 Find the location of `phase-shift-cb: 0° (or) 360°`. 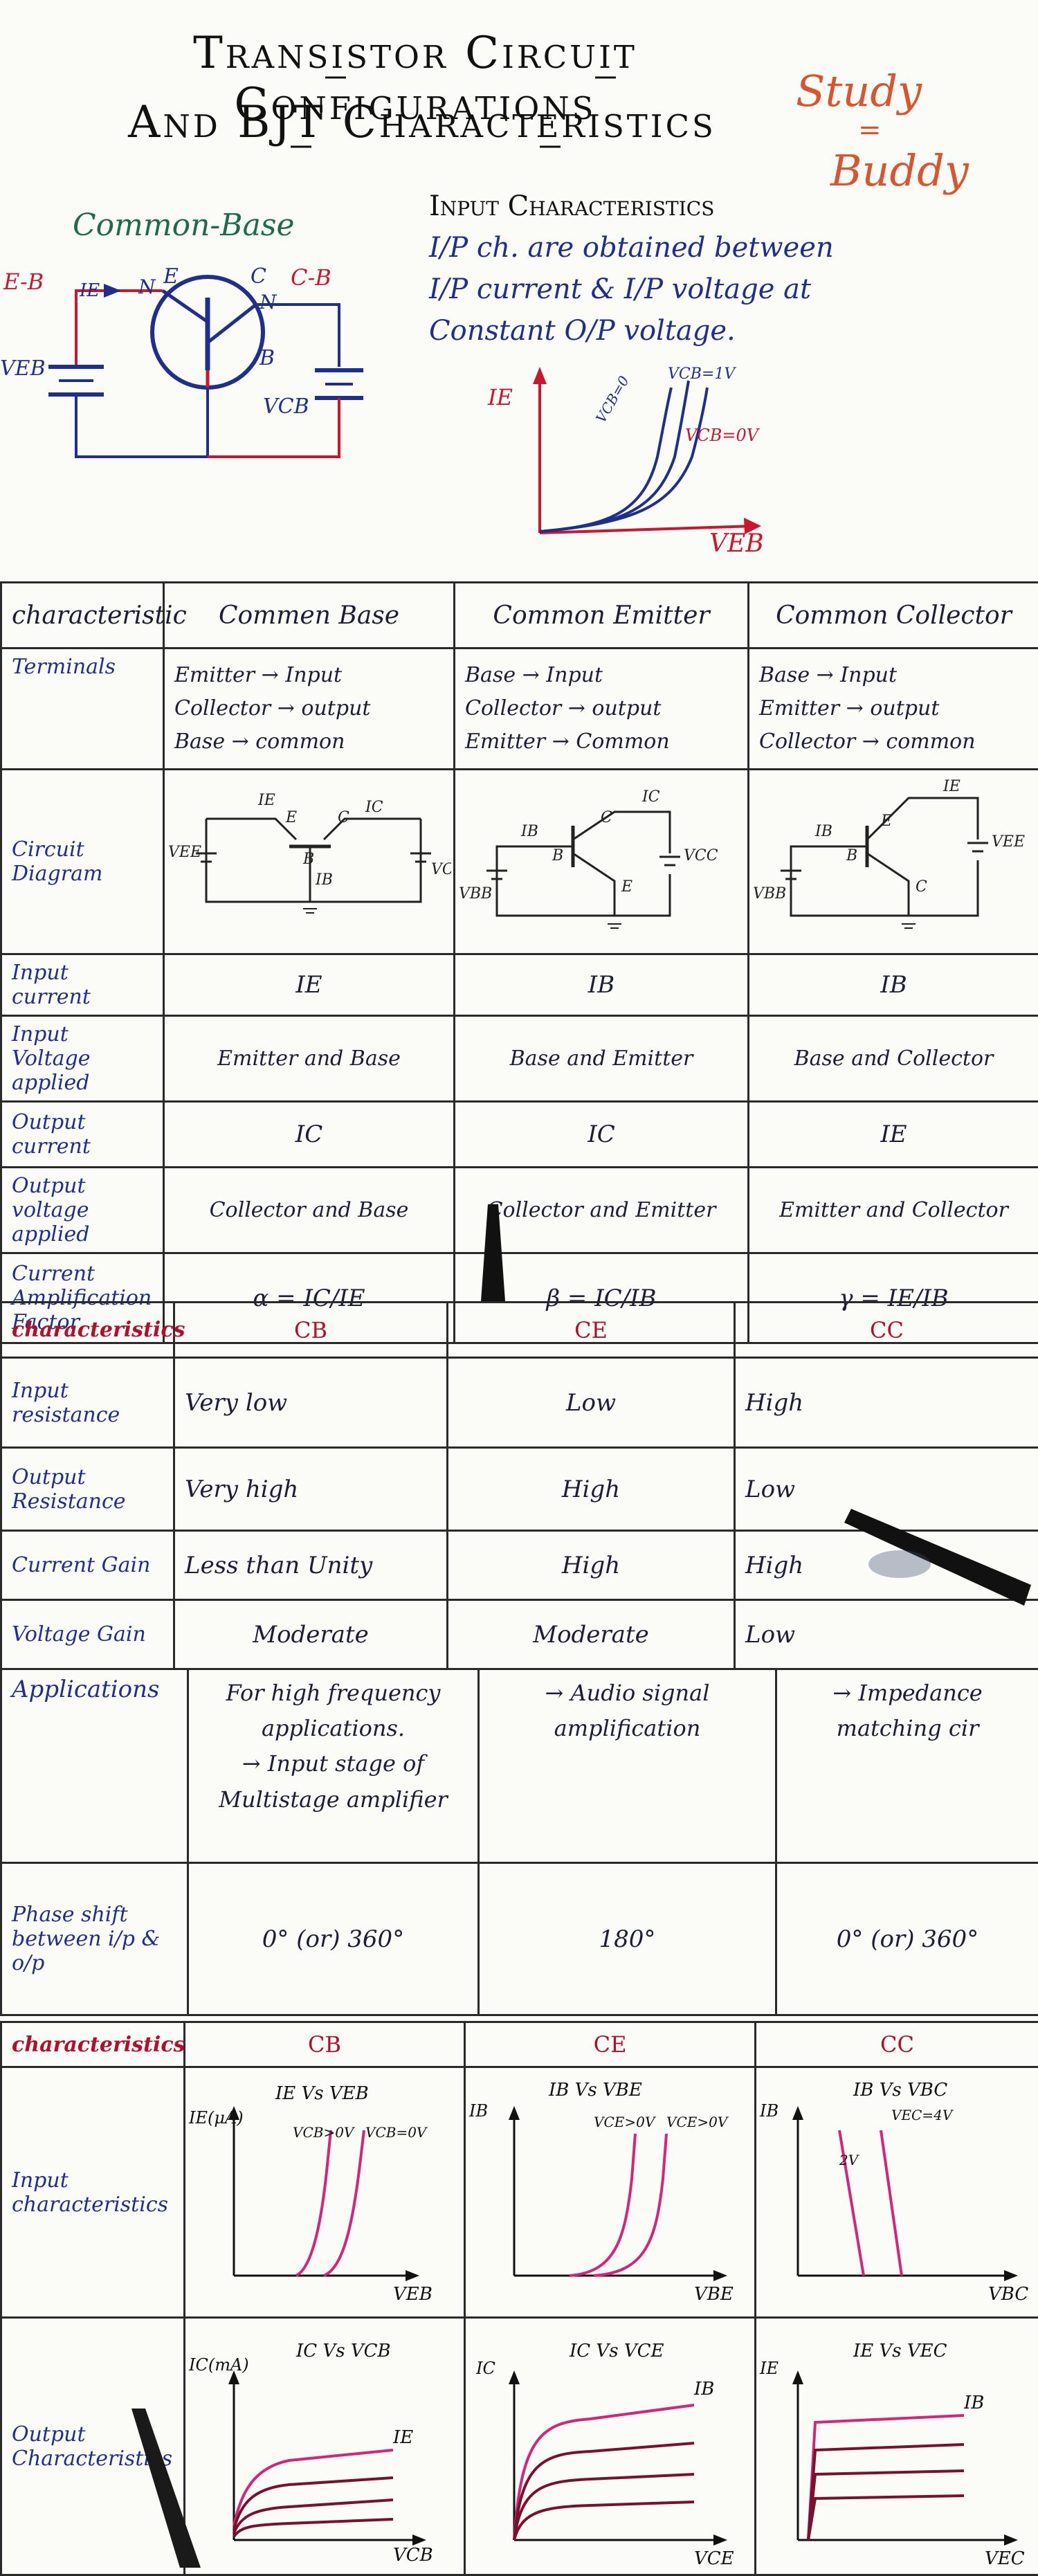

phase-shift-cb: 0° (or) 360° is located at coordinates (333, 1939).